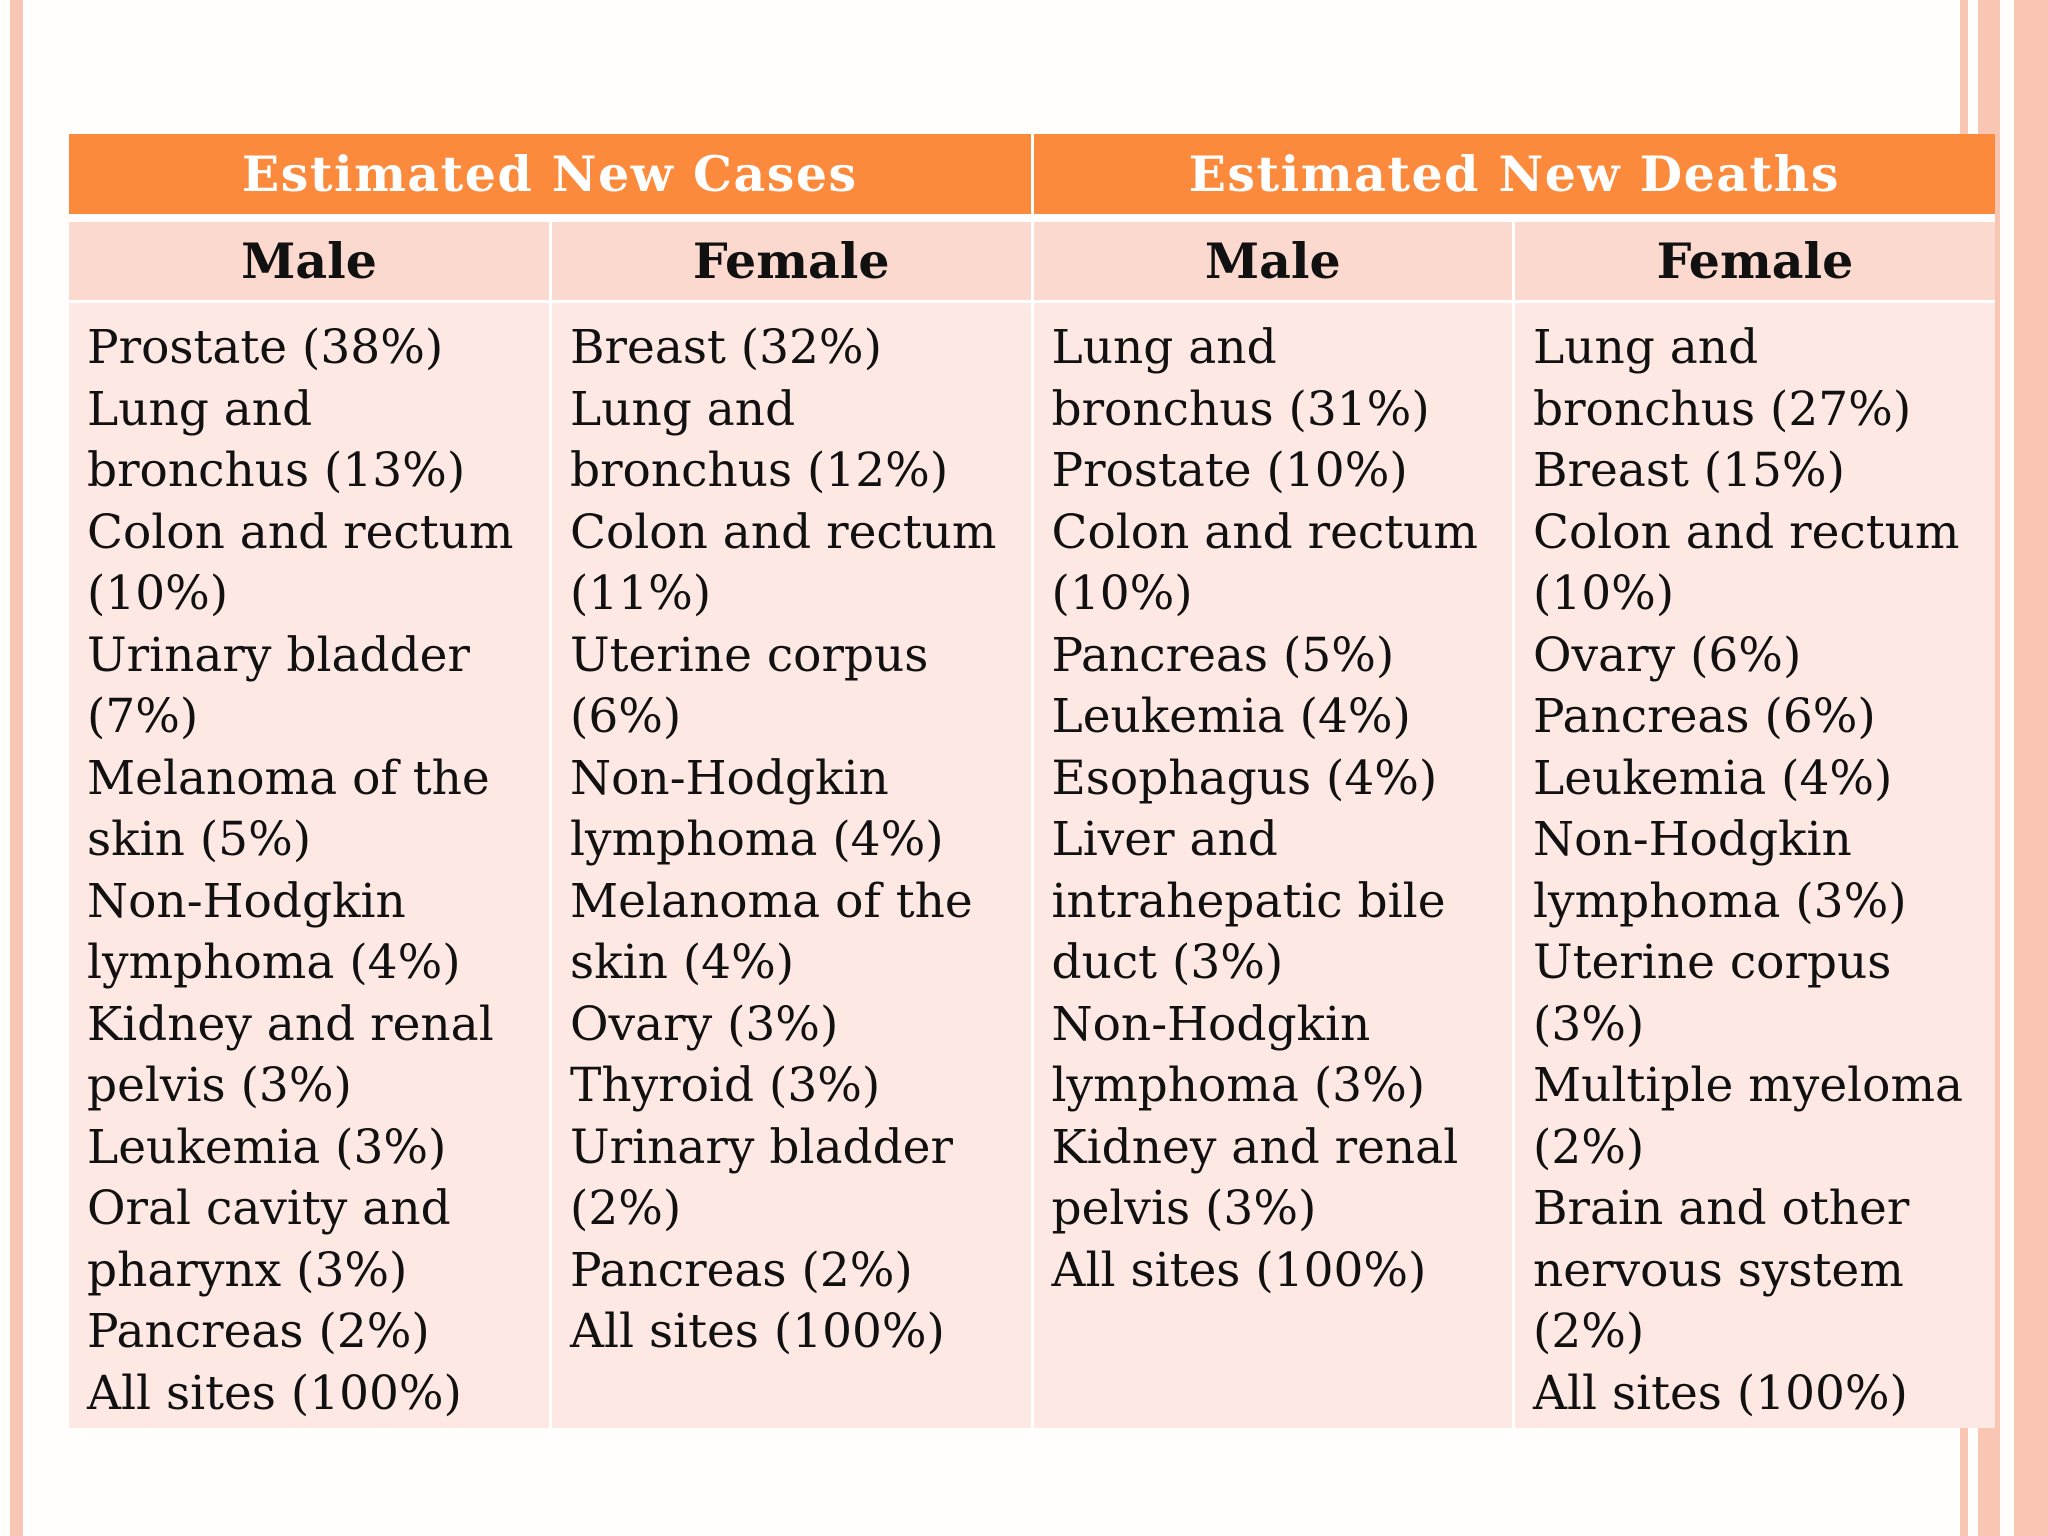  I want to click on list-item: Lung and bronchus (13%), so click(276, 440).